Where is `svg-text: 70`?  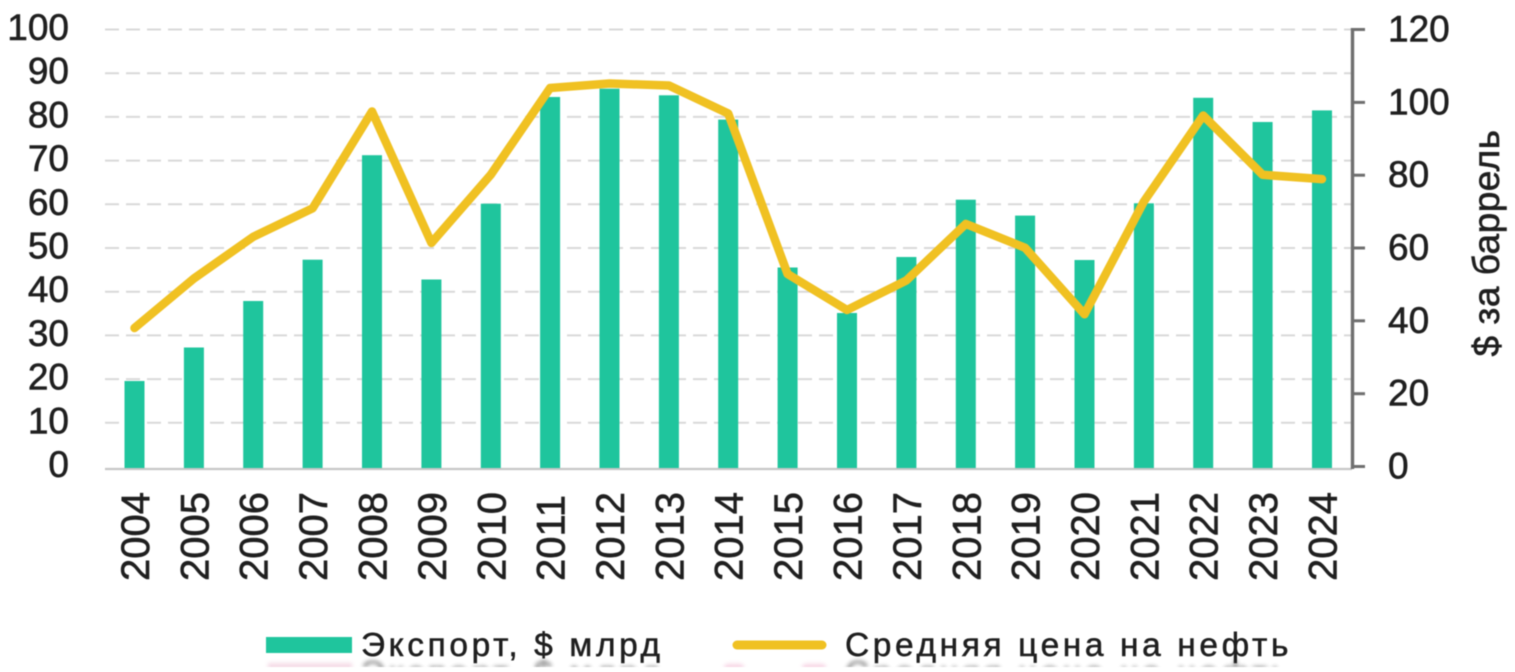 svg-text: 70 is located at coordinates (48, 158).